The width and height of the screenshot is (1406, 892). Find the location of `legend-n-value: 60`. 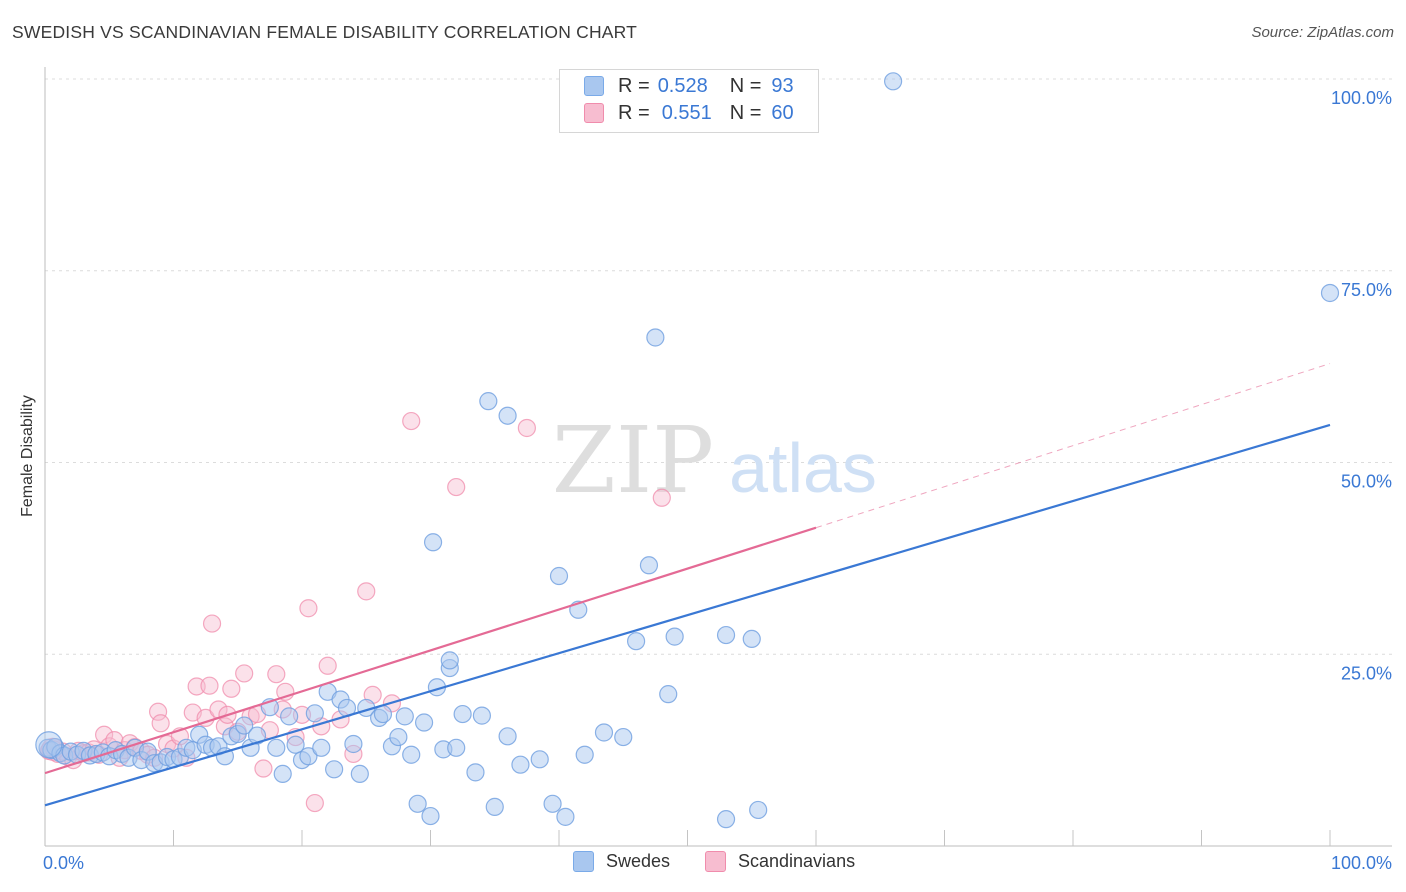

legend-n-value: 60 is located at coordinates (782, 112).